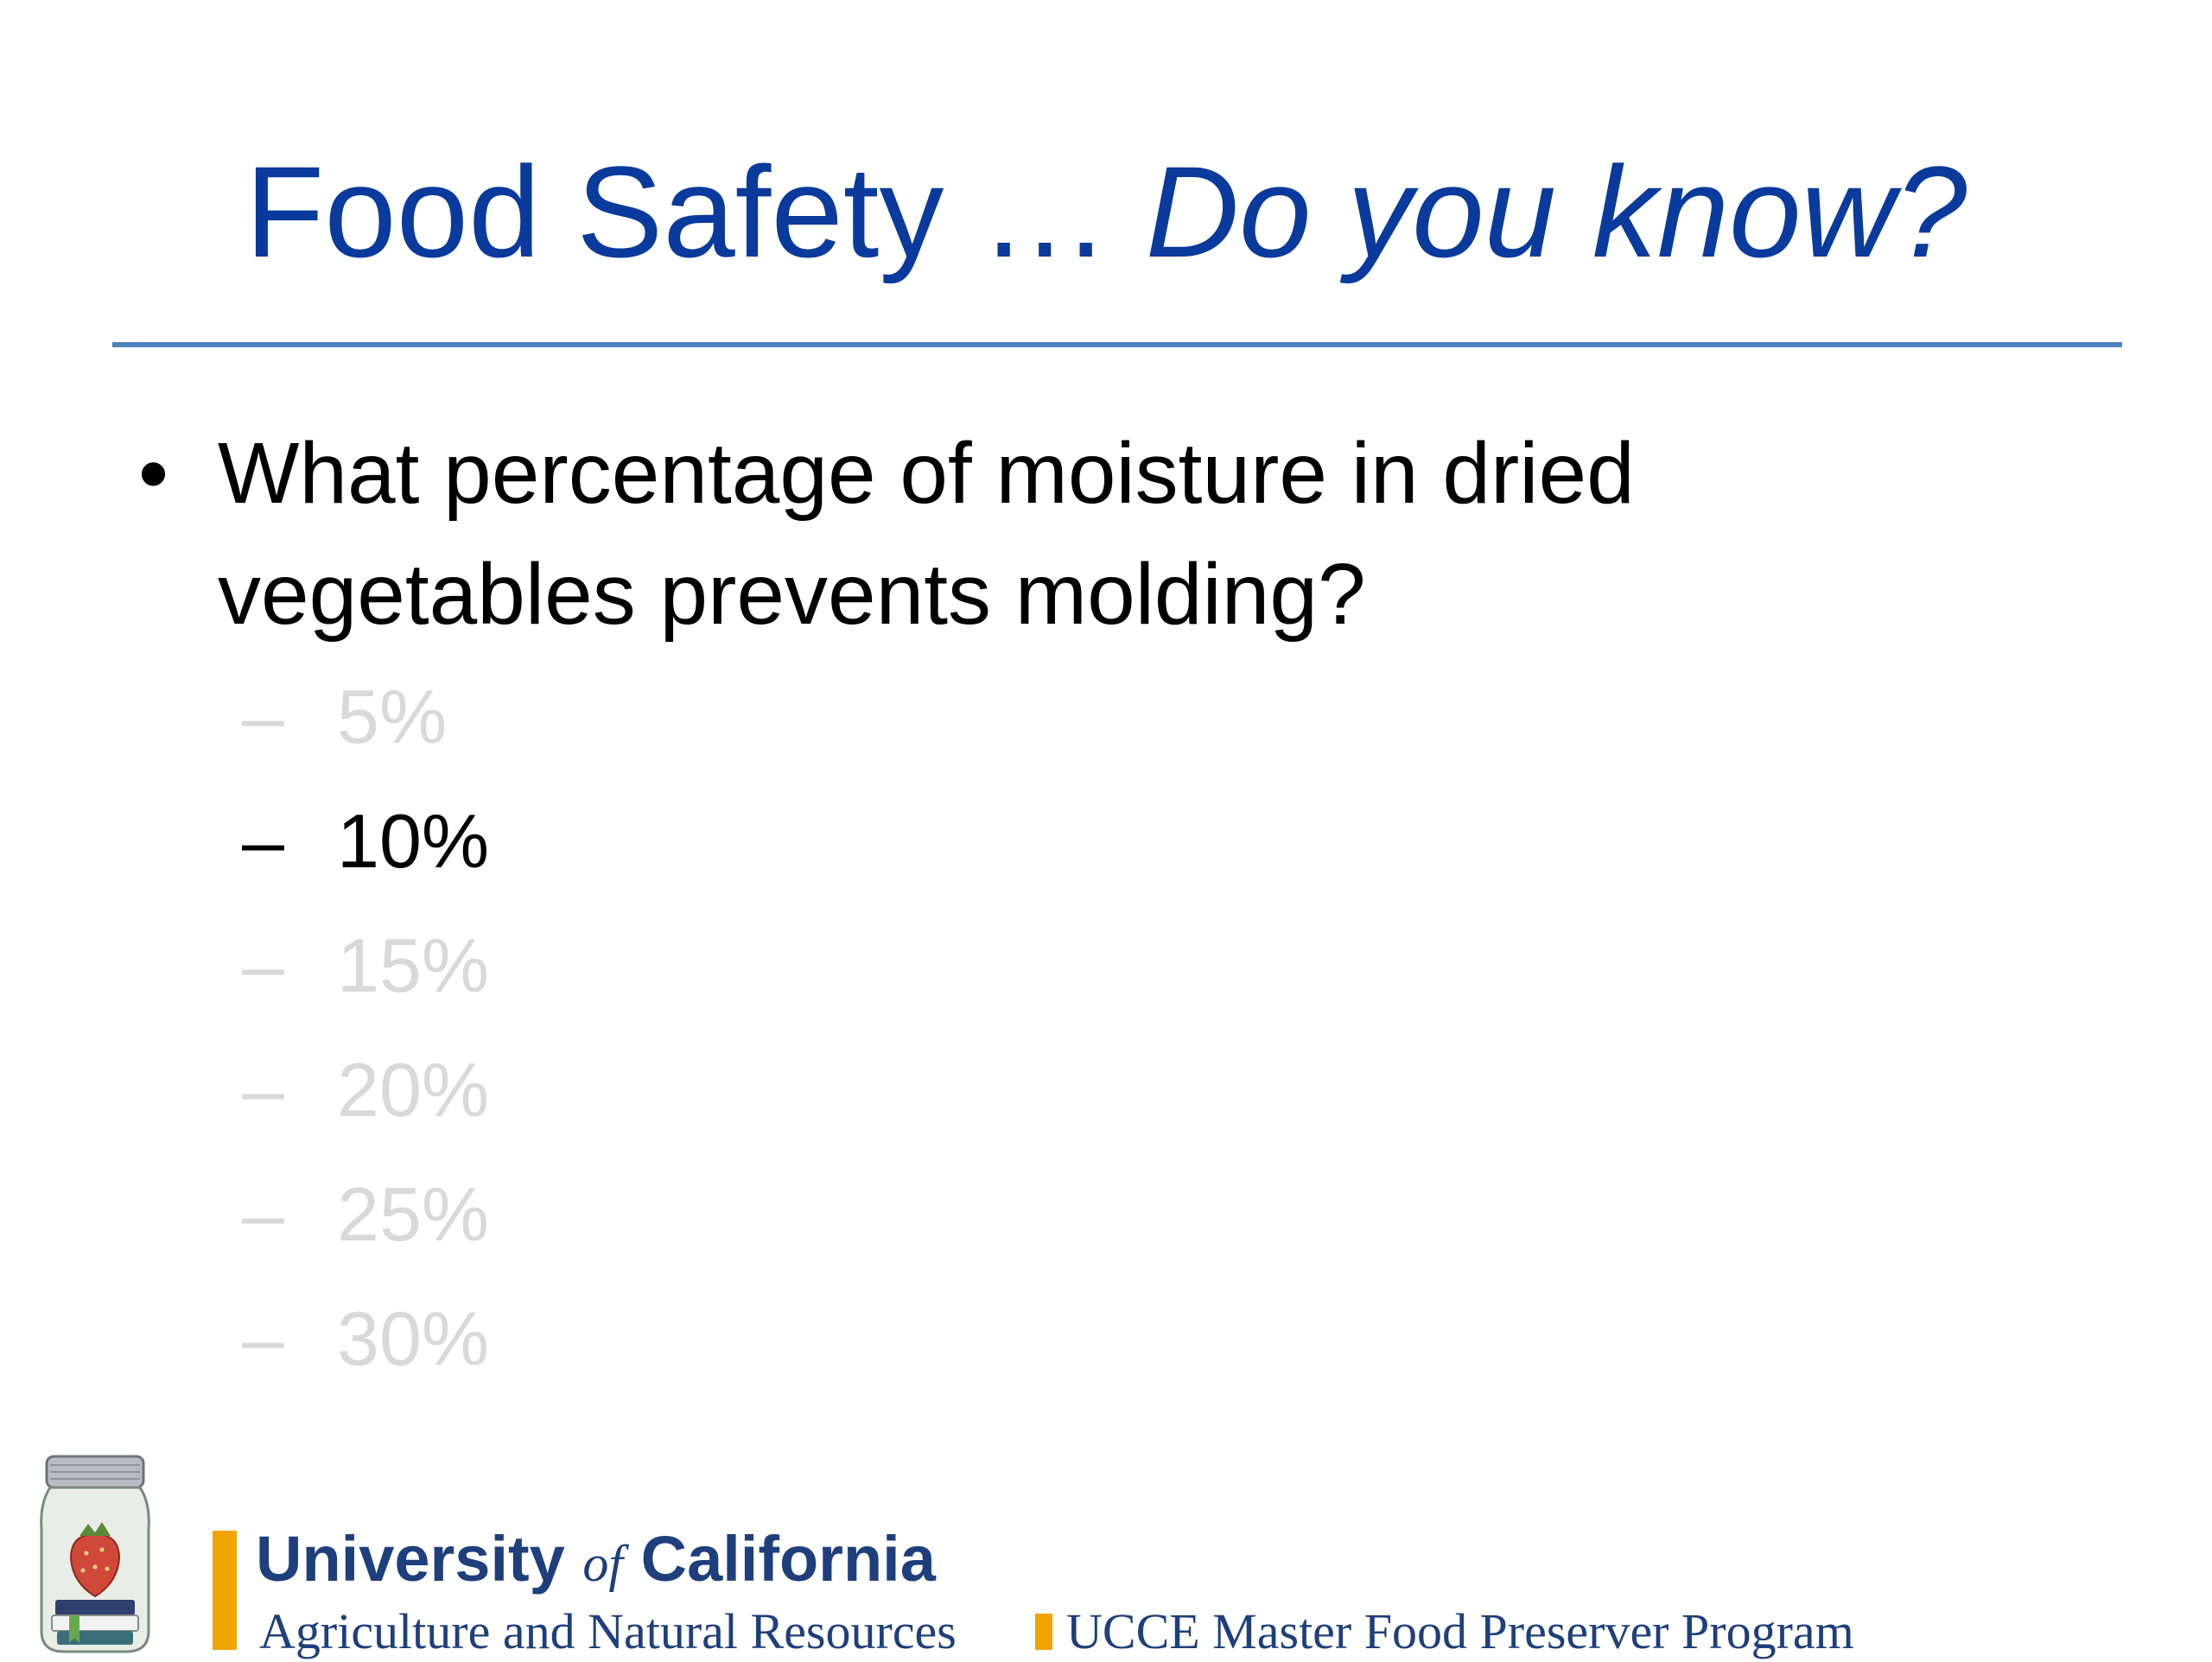 The width and height of the screenshot is (2212, 1662). I want to click on title-italic: Do you know?, so click(1556, 211).